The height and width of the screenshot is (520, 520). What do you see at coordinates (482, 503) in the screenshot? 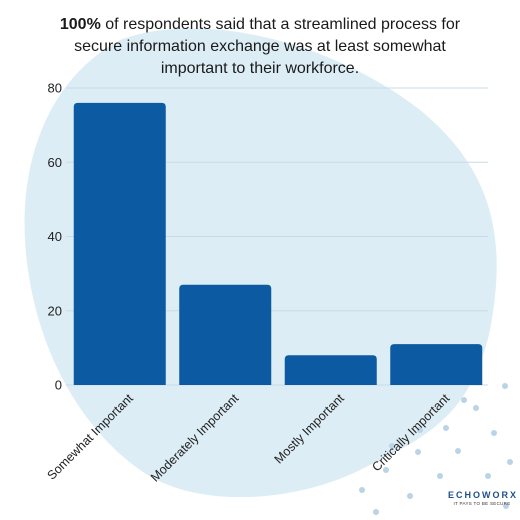
I see `logo-tagline: IT PAYS TO BE SECURE` at bounding box center [482, 503].